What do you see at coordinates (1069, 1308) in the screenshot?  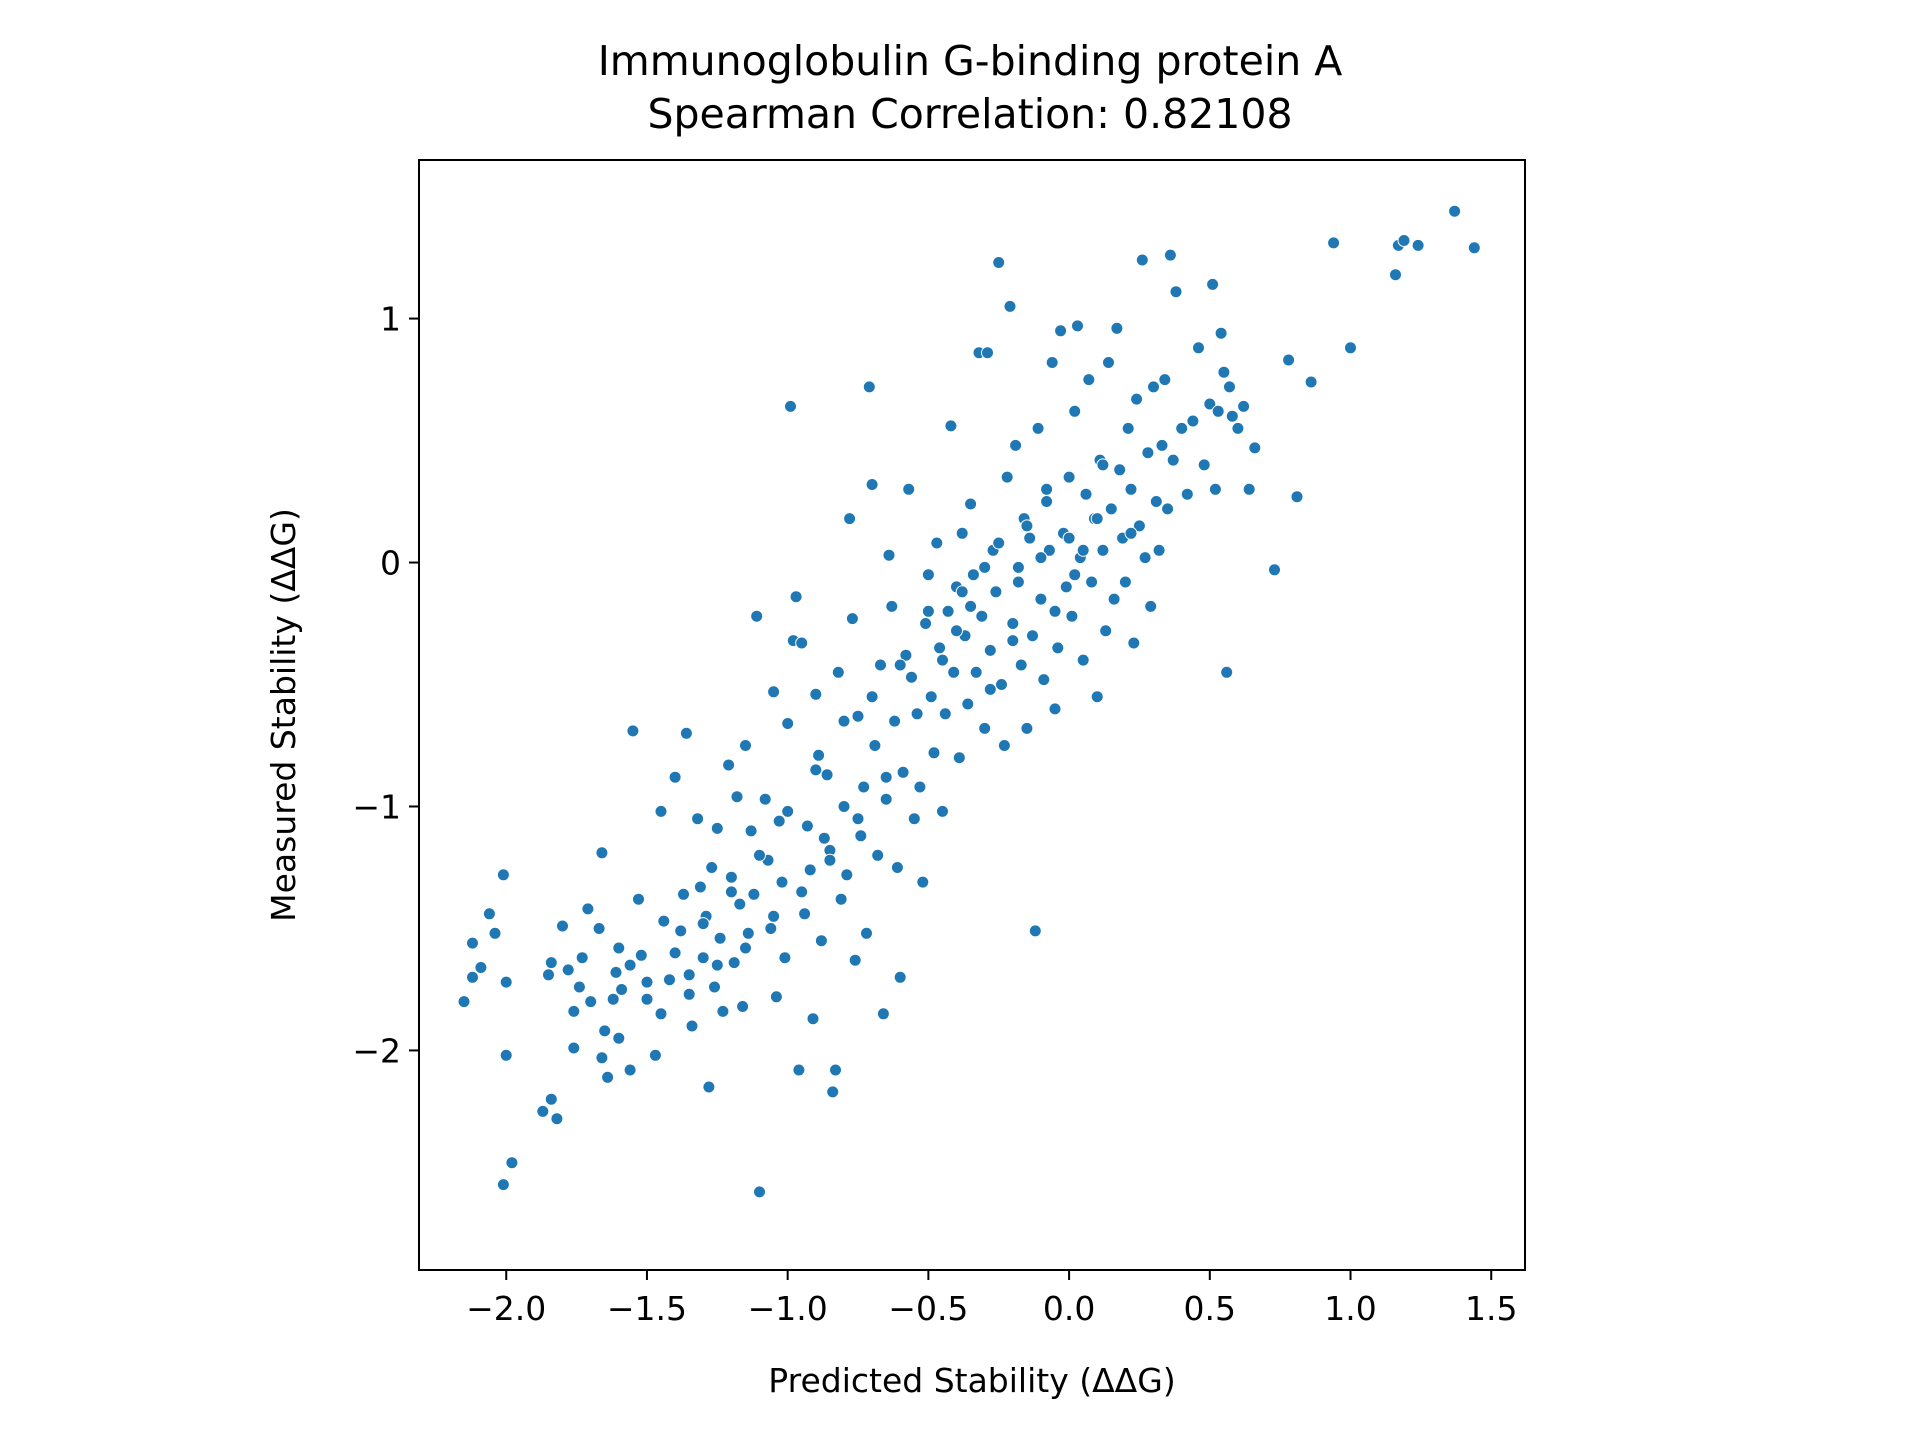 I see `x-tick-label: 0.0` at bounding box center [1069, 1308].